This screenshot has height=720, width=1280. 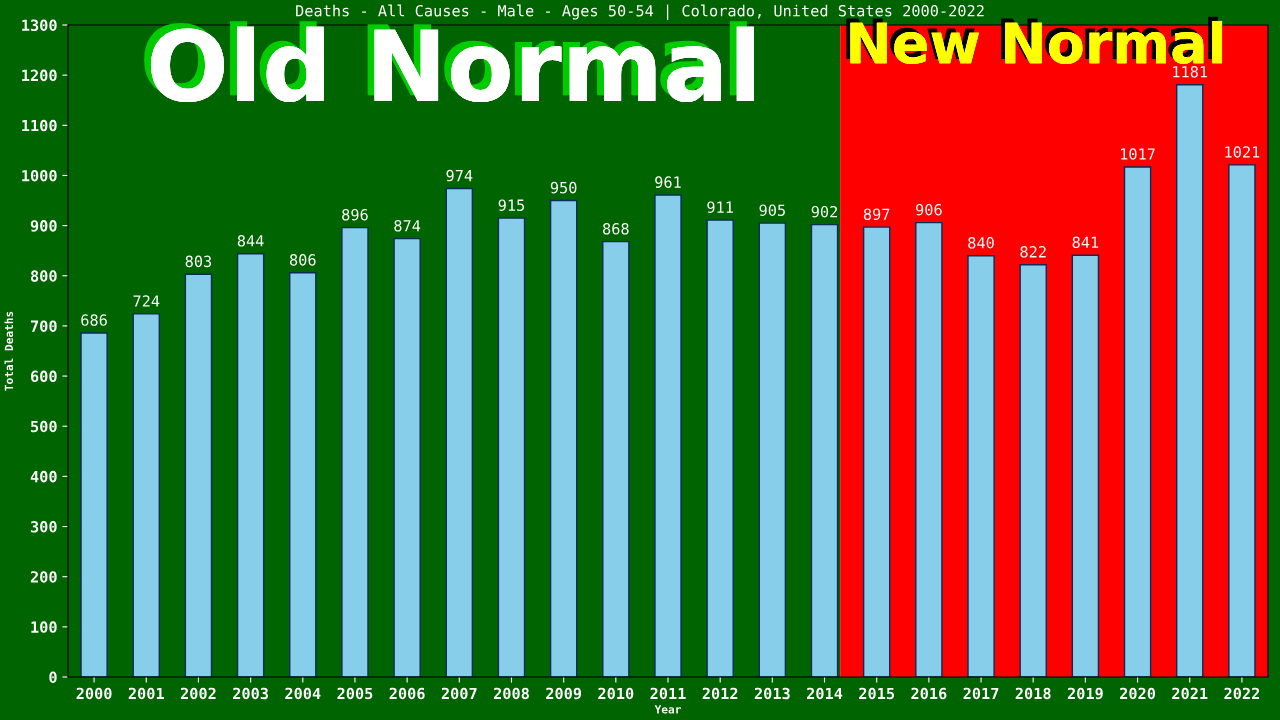 What do you see at coordinates (146, 693) in the screenshot?
I see `x-tick-label: 2001` at bounding box center [146, 693].